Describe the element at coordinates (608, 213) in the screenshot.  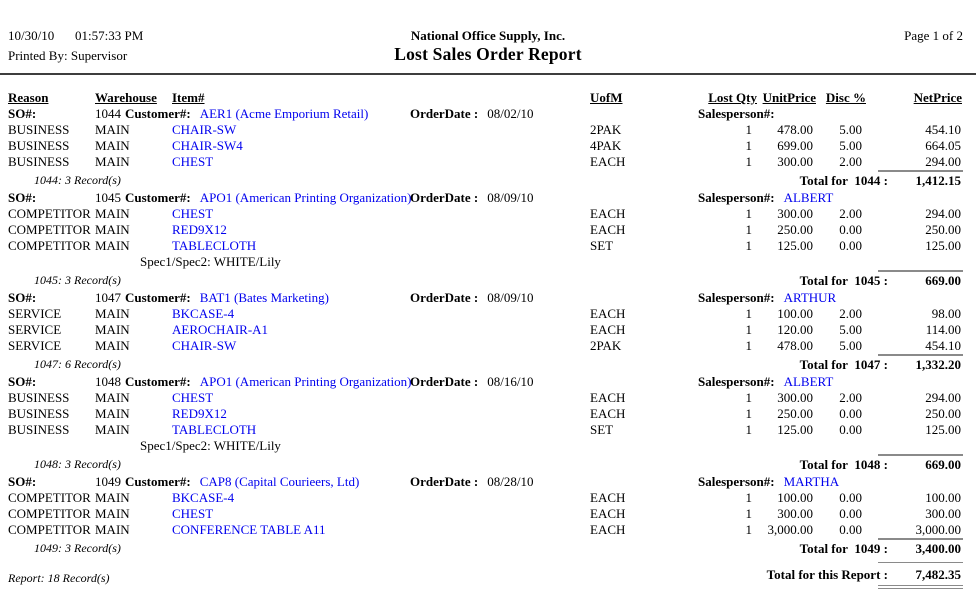
I see `uofm-cell: EACH` at that location.